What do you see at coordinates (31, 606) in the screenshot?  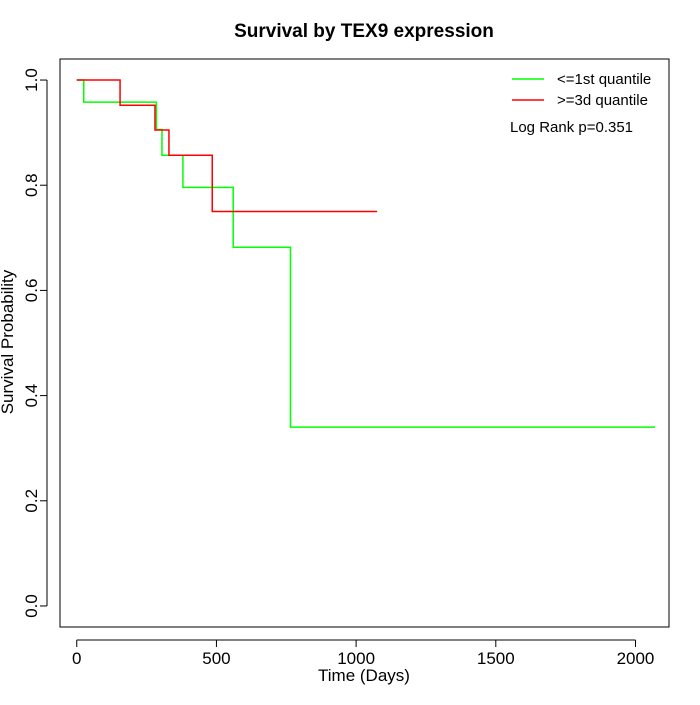 I see `y-tick-label: 0.0` at bounding box center [31, 606].